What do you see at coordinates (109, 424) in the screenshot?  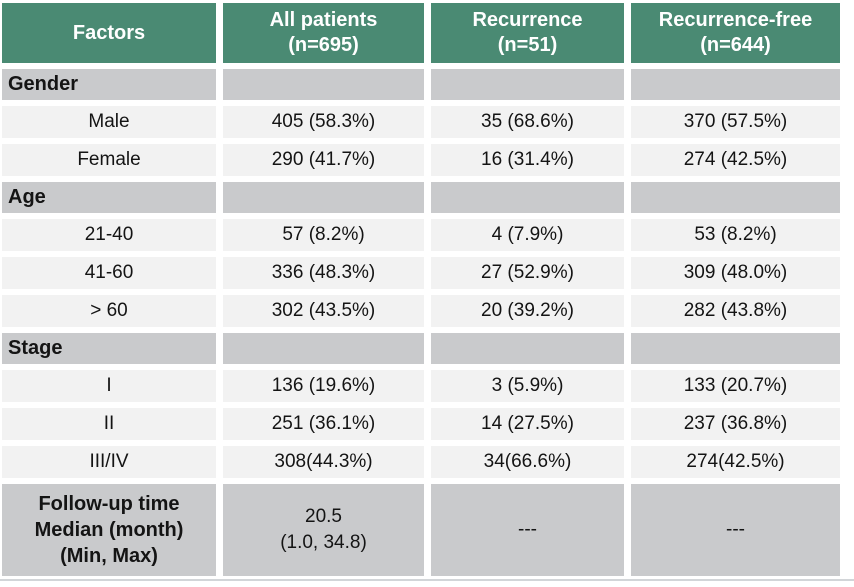 I see `factor-cell: II` at bounding box center [109, 424].